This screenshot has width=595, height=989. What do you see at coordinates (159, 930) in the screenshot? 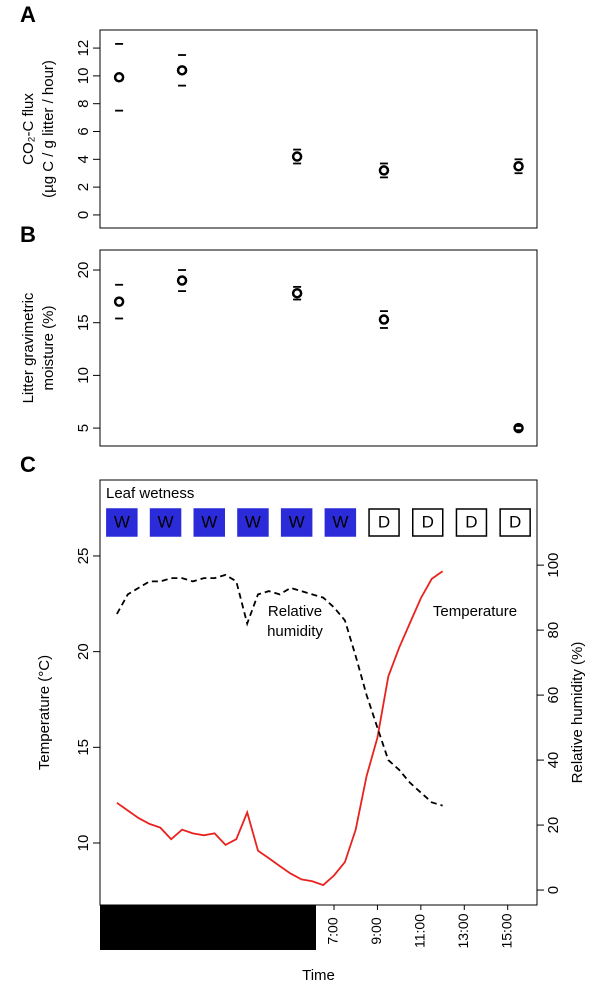
I see `x-tick-label: 23:00` at bounding box center [159, 930].